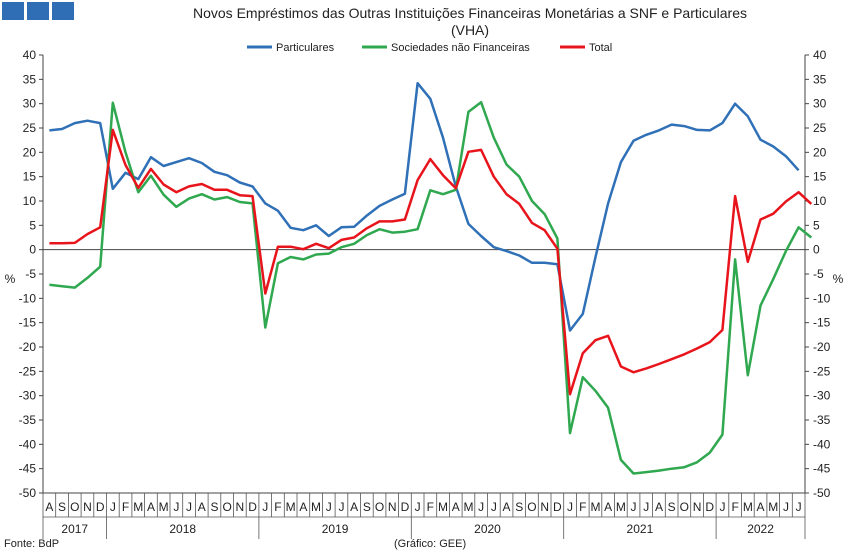  Describe the element at coordinates (822, 323) in the screenshot. I see `y-tick-label-right: -15` at that location.